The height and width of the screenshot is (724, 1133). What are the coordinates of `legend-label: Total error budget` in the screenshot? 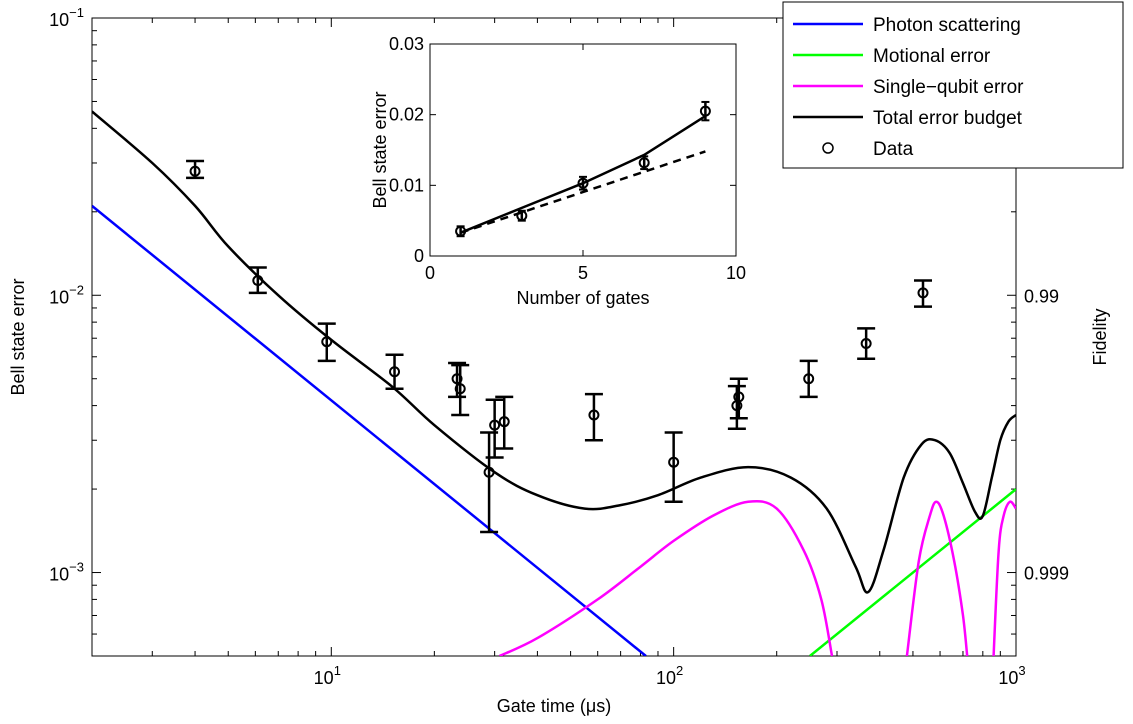 It's located at (948, 118).